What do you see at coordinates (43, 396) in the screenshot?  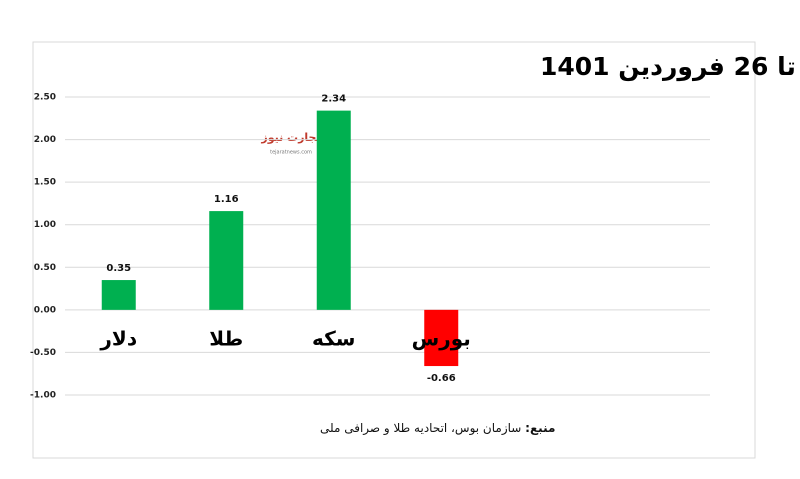 I see `y-tick-label: -1.00` at bounding box center [43, 396].